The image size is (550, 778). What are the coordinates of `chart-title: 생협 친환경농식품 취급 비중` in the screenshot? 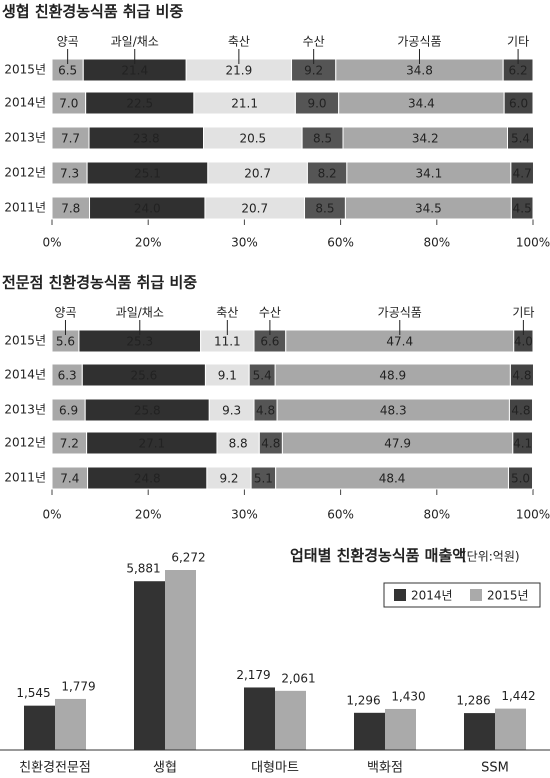 It's located at (92, 12).